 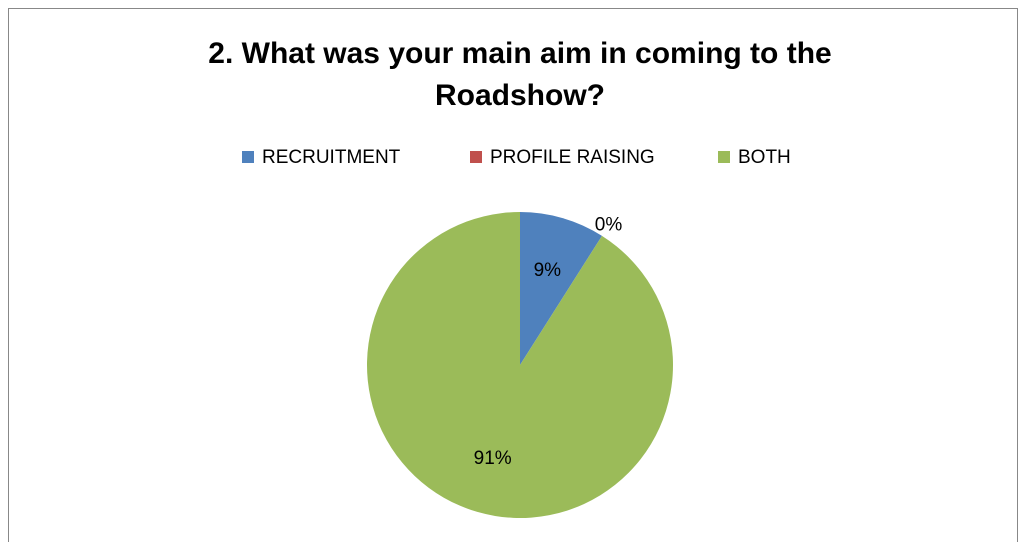 I want to click on data-label: 9%, so click(x=548, y=270).